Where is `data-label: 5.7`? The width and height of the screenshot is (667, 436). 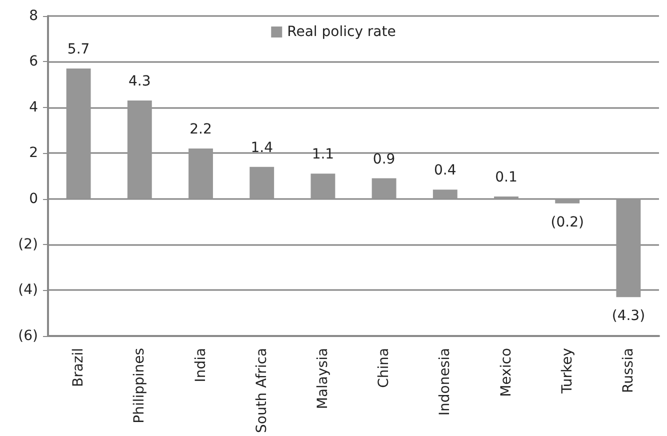
data-label: 5.7 is located at coordinates (78, 50).